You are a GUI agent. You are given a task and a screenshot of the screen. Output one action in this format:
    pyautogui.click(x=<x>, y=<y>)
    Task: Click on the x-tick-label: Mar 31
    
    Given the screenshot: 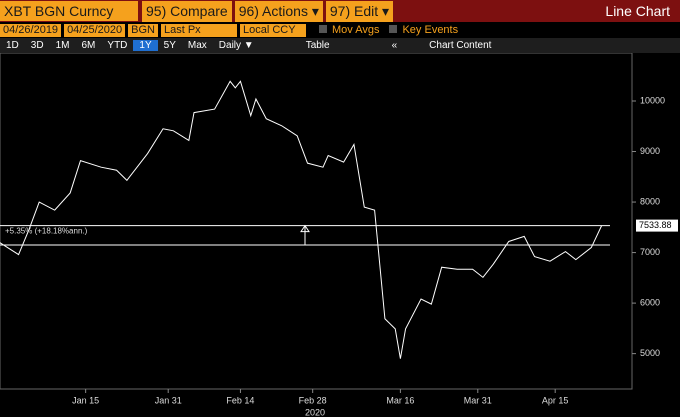 What is the action you would take?
    pyautogui.click(x=478, y=400)
    